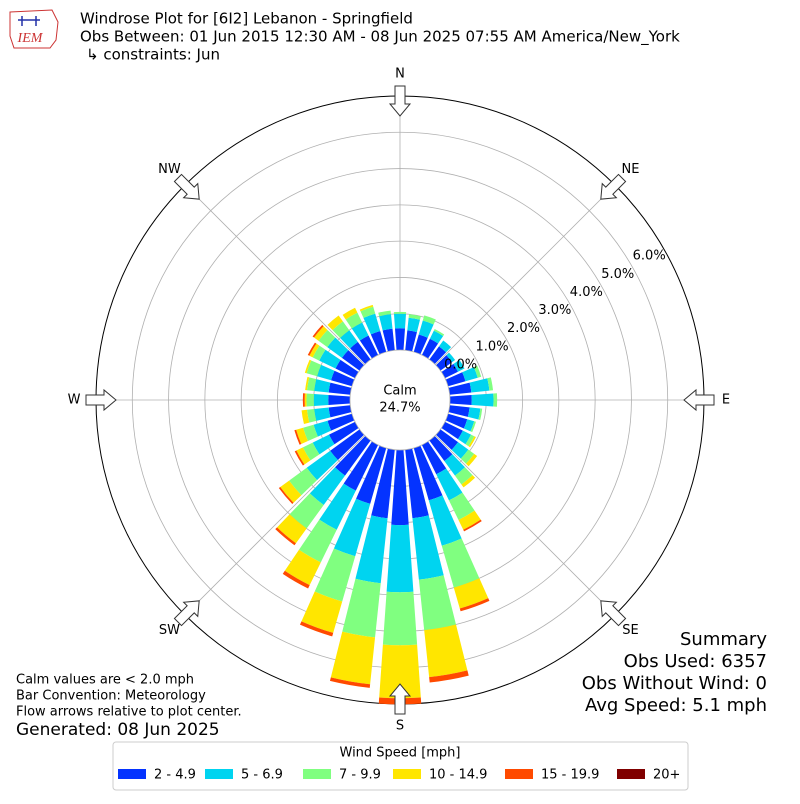 The height and width of the screenshot is (804, 800). Describe the element at coordinates (676, 705) in the screenshot. I see `summary-line: Avg Speed: 5.1 mph` at that location.